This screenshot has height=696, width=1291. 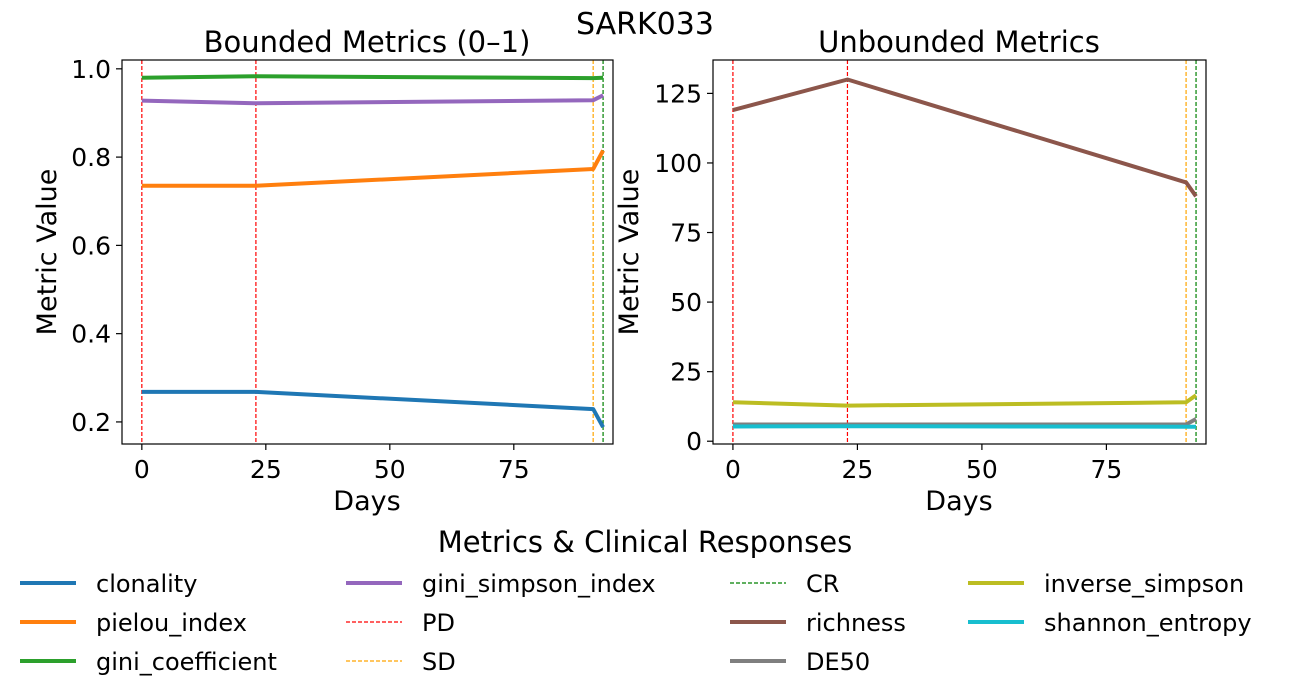 I want to click on series-line-pielou-index, so click(x=373, y=168).